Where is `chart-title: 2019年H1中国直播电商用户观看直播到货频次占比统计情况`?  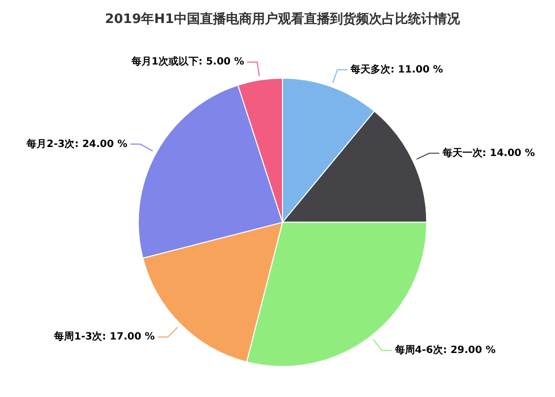
chart-title: 2019年H1中国直播电商用户观看直播到货频次占比统计情况 is located at coordinates (283, 19).